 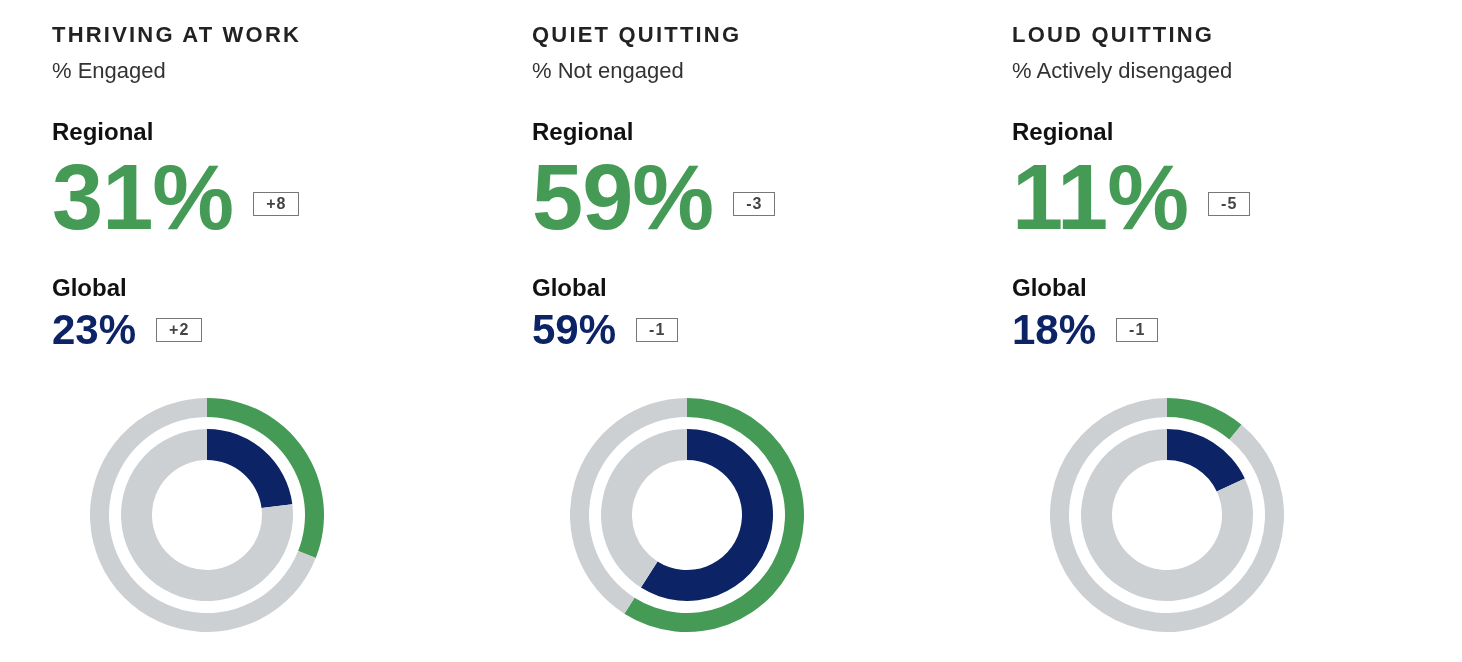 I want to click on chart-subtitle: % Engaged, so click(x=109, y=71).